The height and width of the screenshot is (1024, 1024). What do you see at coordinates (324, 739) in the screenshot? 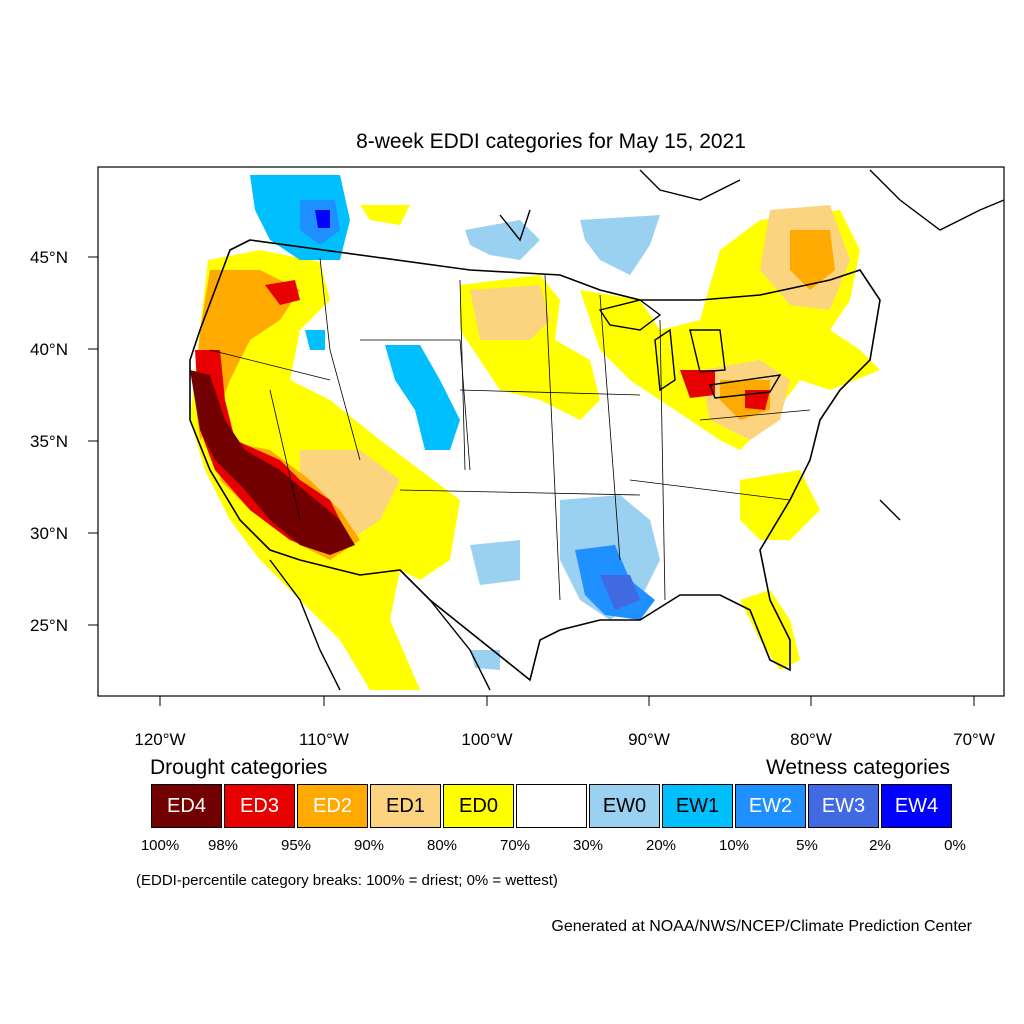
I see `lon-label: 110°W` at bounding box center [324, 739].